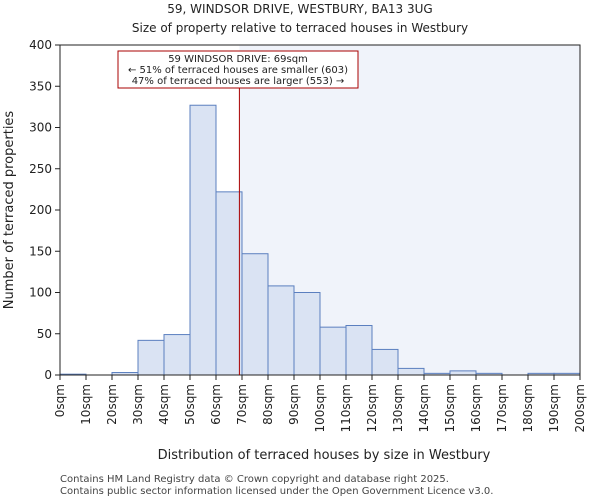 Image resolution: width=600 pixels, height=500 pixels. What do you see at coordinates (450, 408) in the screenshot?
I see `x-tick-label: 150sqm` at bounding box center [450, 408].